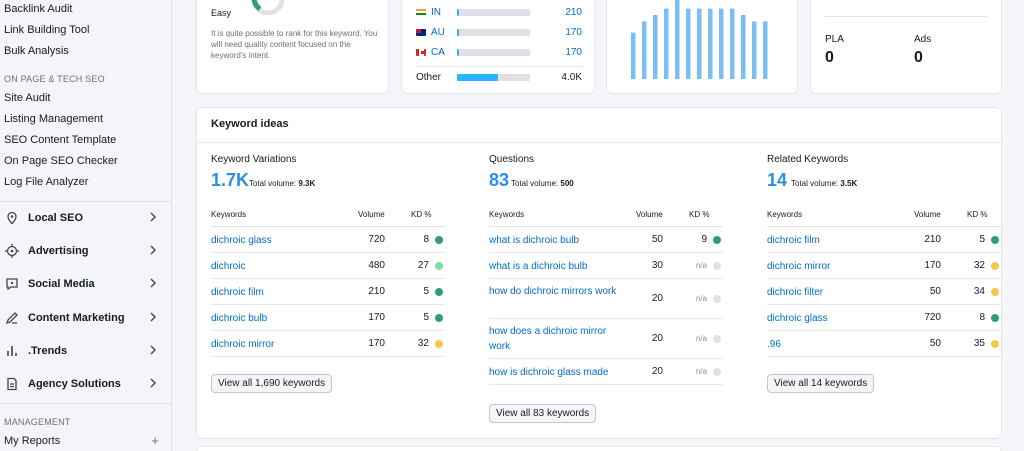 This screenshot has width=1024, height=451. What do you see at coordinates (923, 39) in the screenshot?
I see `ads-label: Ads` at bounding box center [923, 39].